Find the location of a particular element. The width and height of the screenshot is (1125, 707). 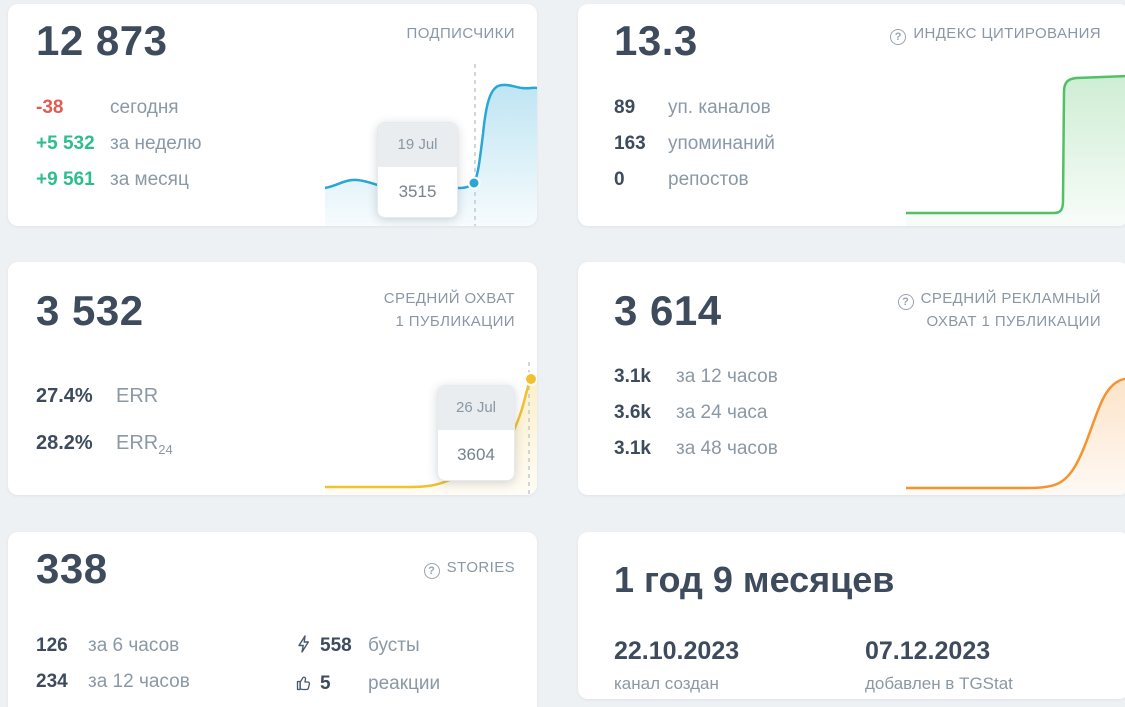

stat-boosts: 558 бусты is located at coordinates (368, 646).